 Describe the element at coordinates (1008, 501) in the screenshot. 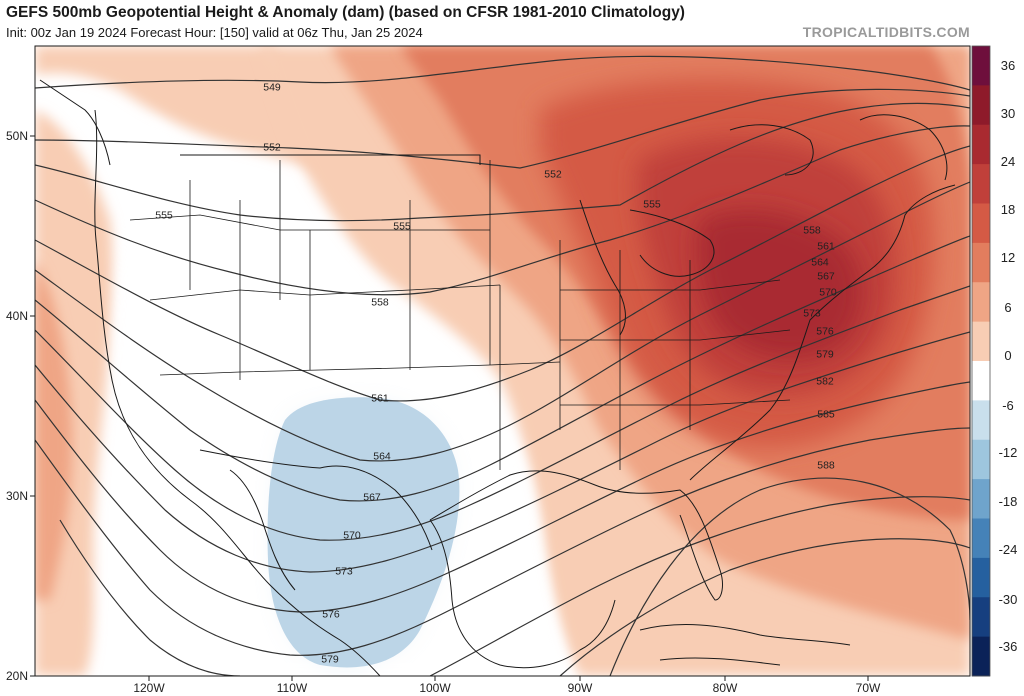

I see `colorbar-label: -18` at that location.